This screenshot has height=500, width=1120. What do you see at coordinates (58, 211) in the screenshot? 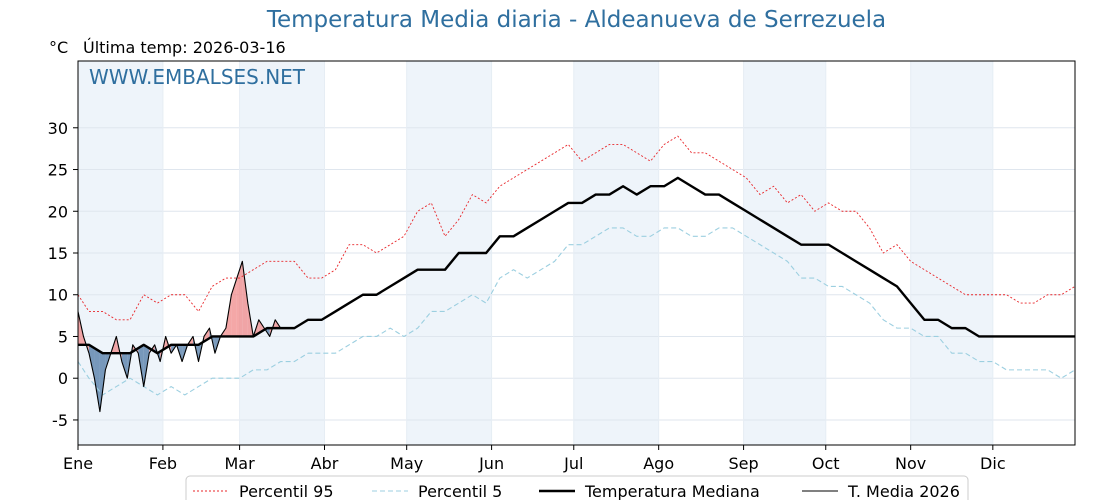
I see `y-tick-label: 20` at bounding box center [58, 211].